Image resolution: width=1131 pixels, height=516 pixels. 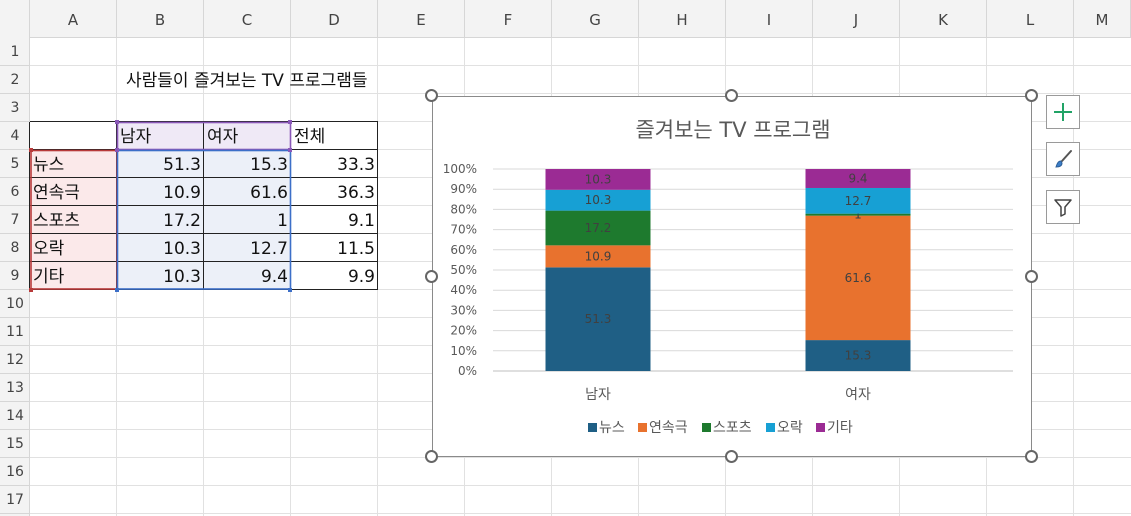 I want to click on row-header-6: 6, so click(x=15, y=192).